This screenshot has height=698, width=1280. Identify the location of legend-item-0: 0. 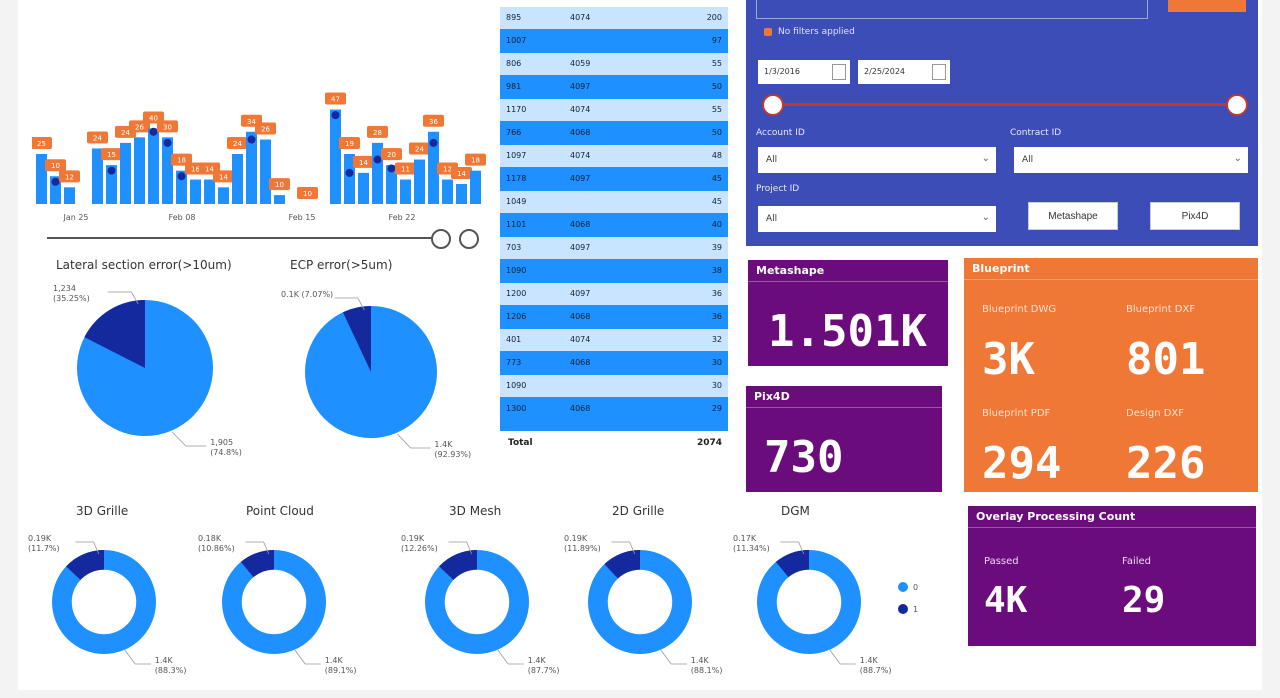
(908, 587).